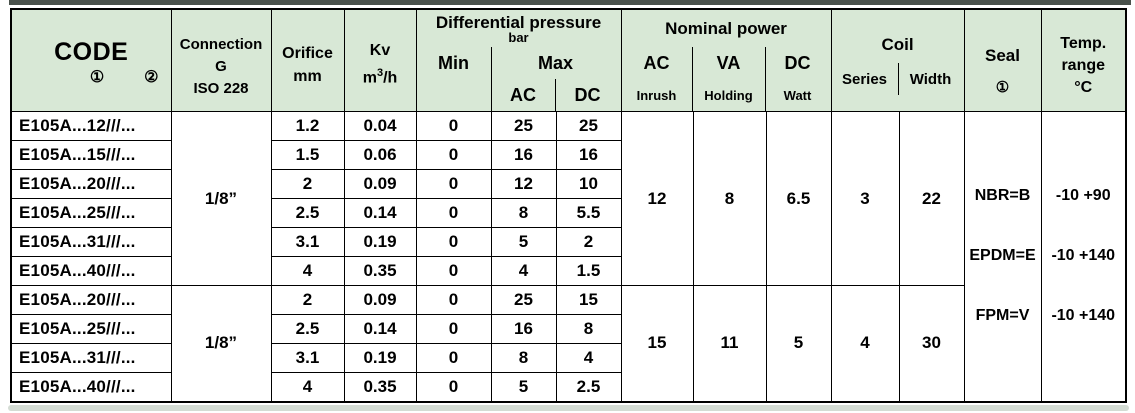  I want to click on max-dc-label: DC, so click(587, 94).